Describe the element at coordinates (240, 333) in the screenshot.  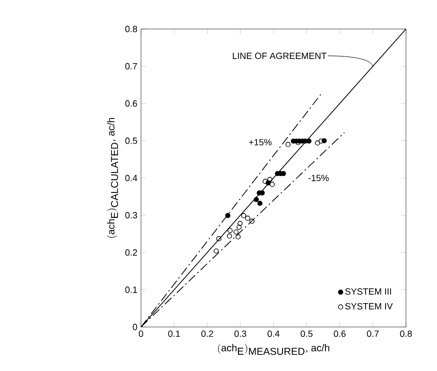
I see `x-tick-label: 0.3` at that location.